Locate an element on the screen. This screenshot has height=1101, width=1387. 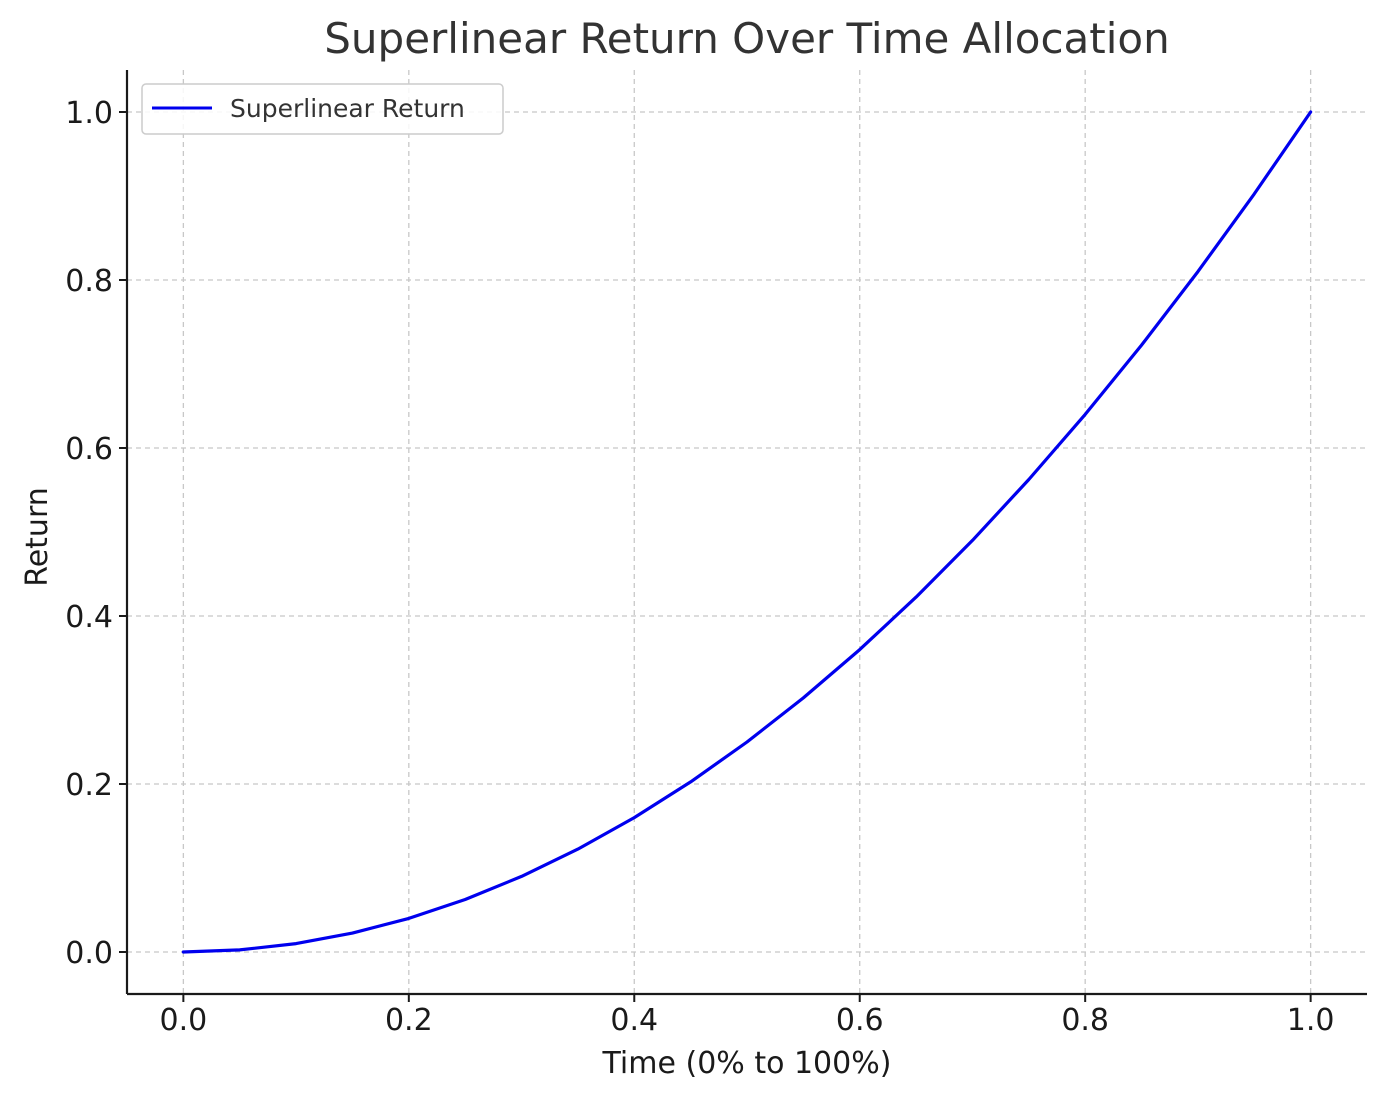
y-tick-label-1: 0.2 is located at coordinates (89, 785).